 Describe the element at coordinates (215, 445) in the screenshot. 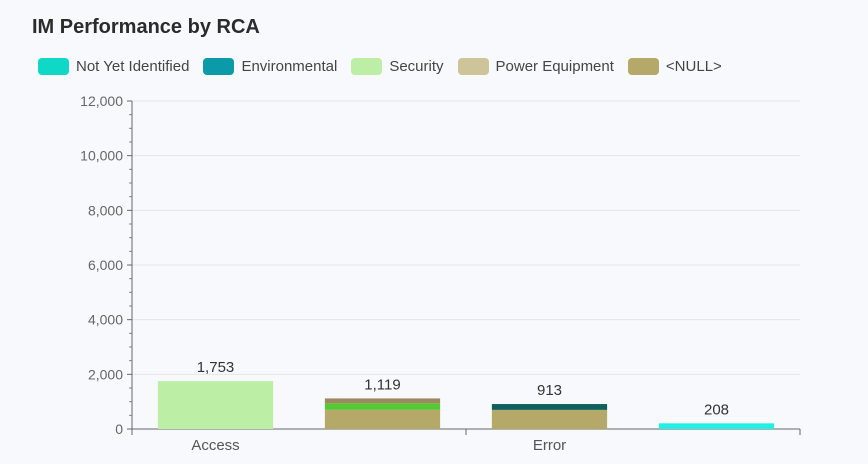

I see `x-tick-label: Access` at that location.